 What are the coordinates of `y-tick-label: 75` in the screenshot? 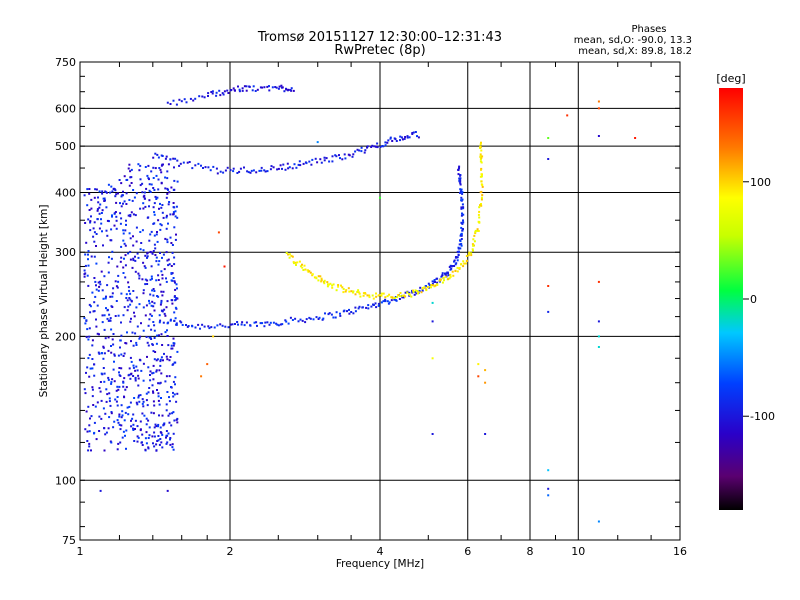 It's located at (69, 540).